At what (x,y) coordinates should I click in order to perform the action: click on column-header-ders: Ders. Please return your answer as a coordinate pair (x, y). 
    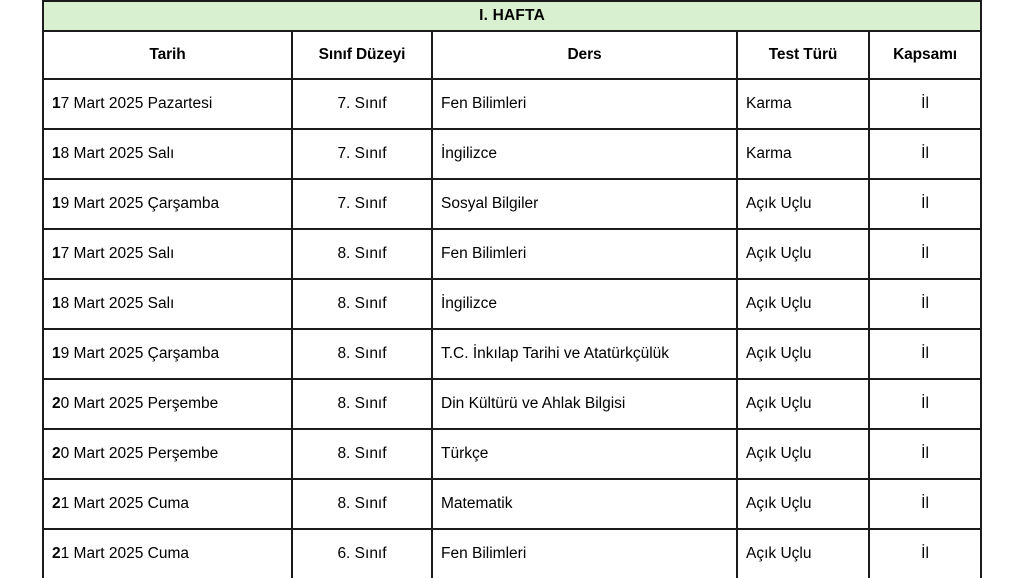
    Looking at the image, I should click on (584, 55).